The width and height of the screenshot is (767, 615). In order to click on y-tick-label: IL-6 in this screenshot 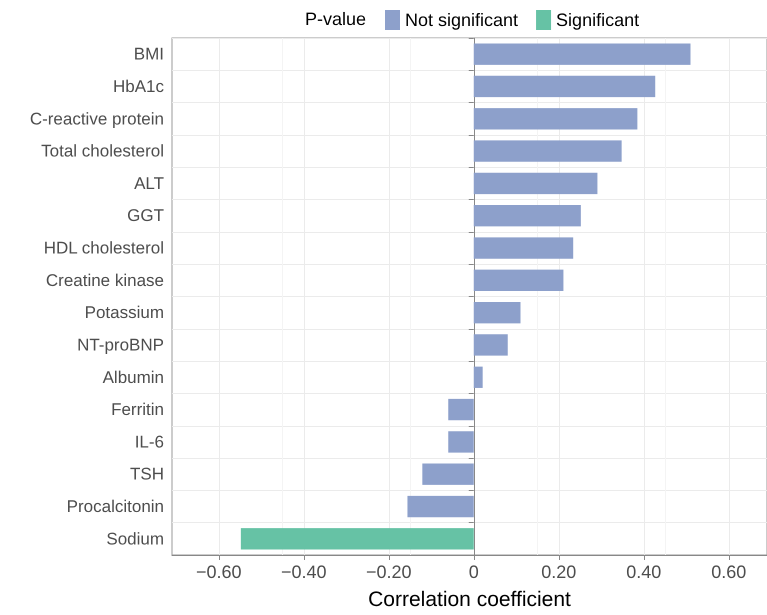, I will do `click(149, 442)`.